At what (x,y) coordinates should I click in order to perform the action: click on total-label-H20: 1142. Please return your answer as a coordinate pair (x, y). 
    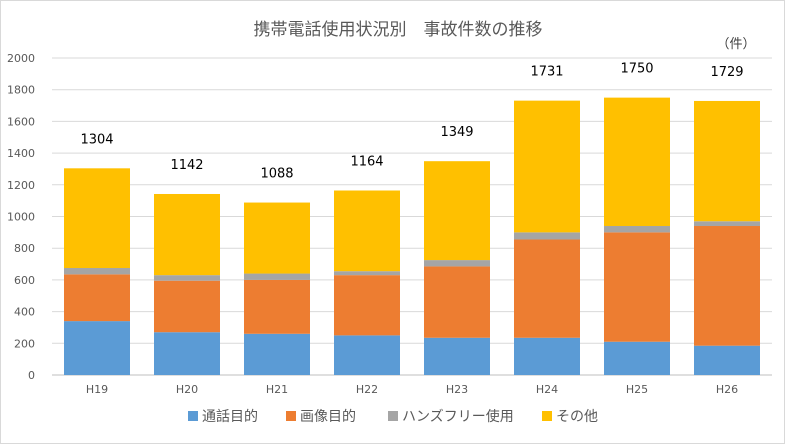
    Looking at the image, I should click on (186, 165).